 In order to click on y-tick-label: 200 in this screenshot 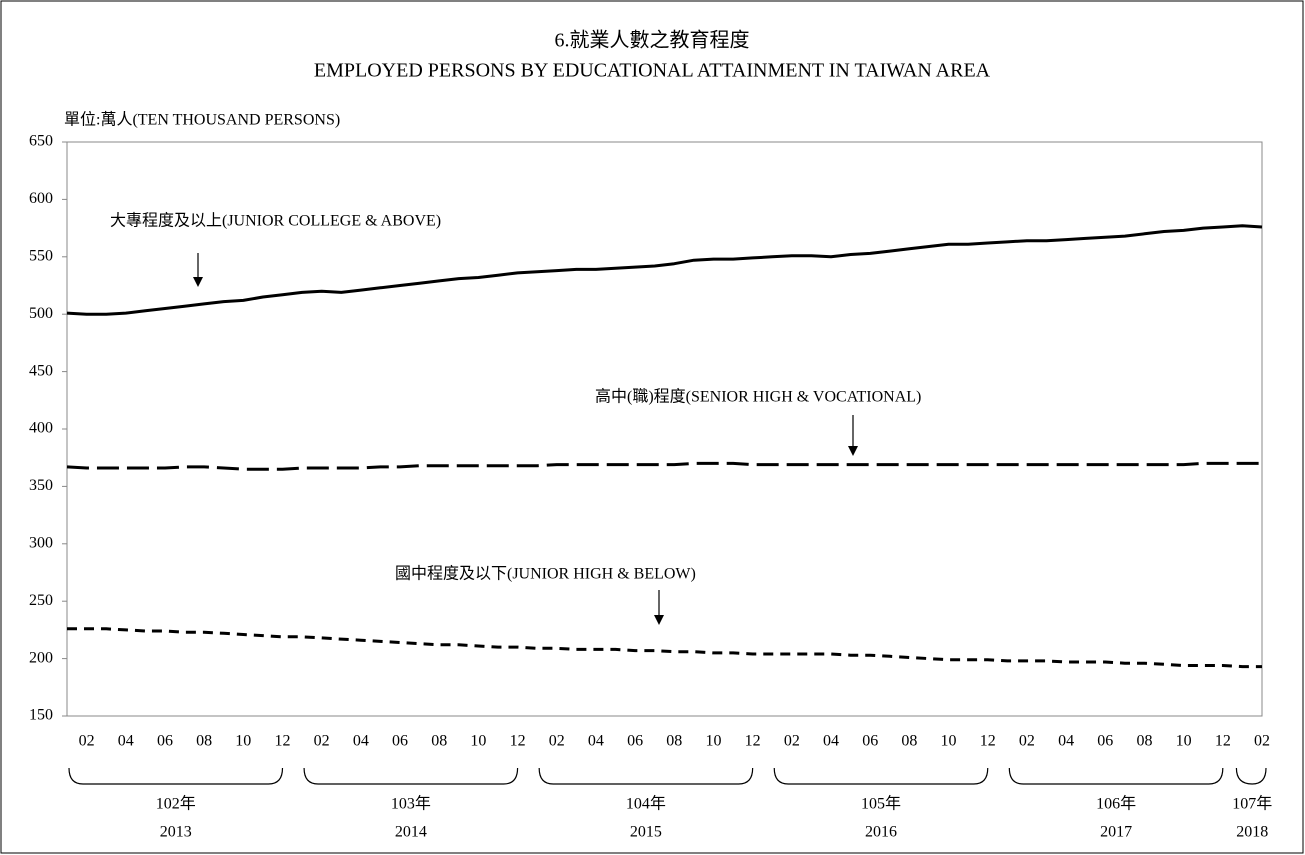, I will do `click(41, 657)`.